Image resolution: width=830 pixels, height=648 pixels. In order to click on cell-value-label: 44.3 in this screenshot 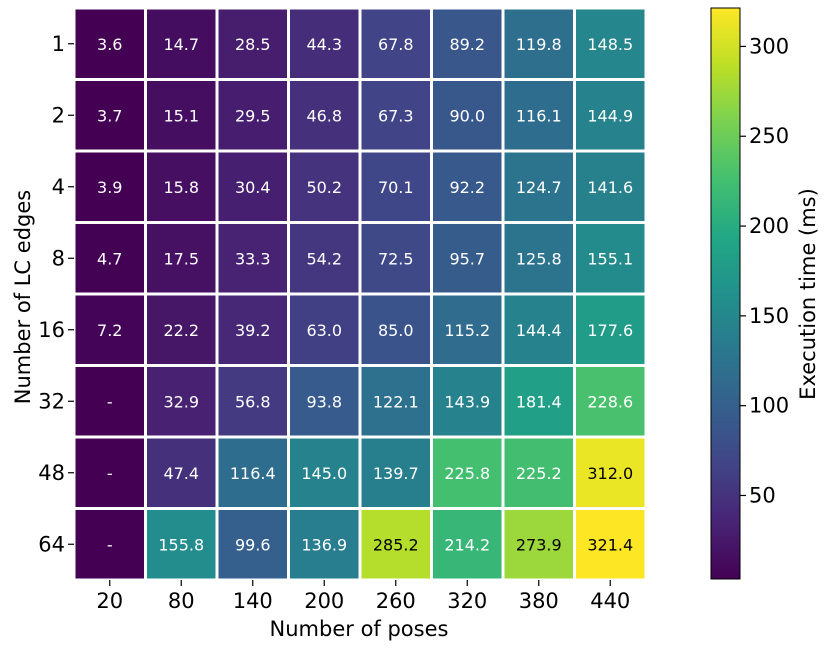, I will do `click(324, 44)`.